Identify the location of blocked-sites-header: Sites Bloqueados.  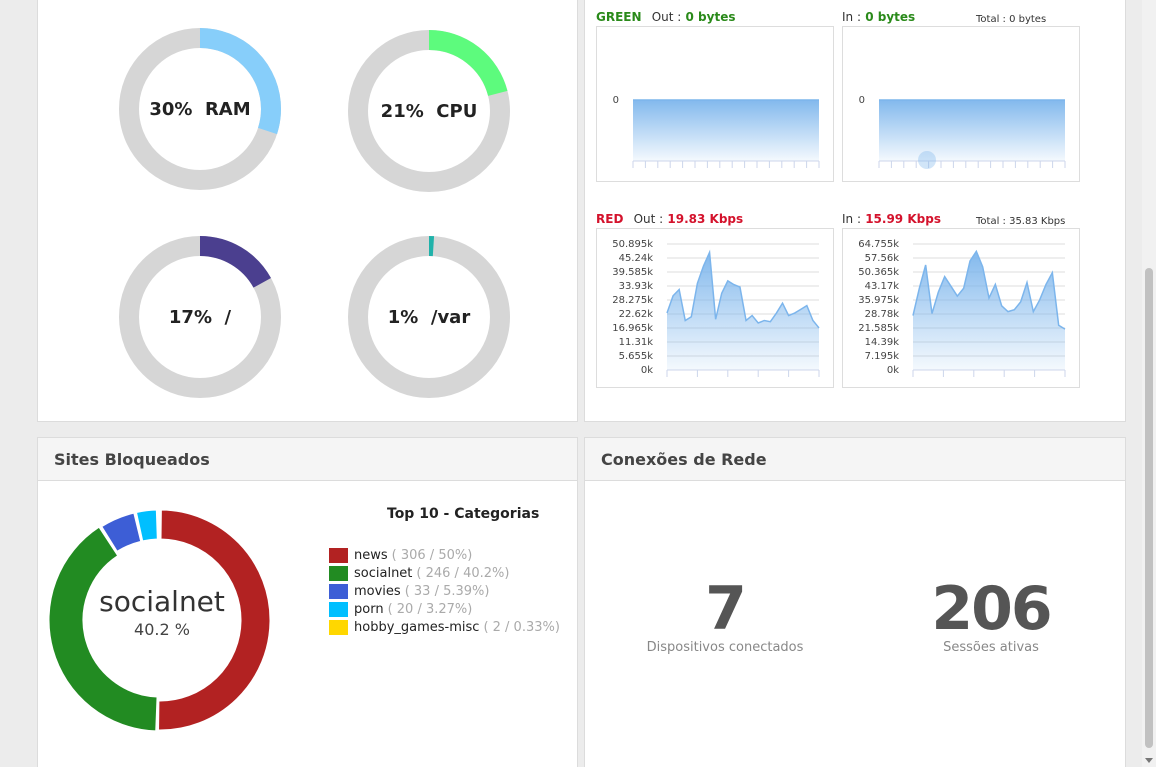
(307, 459).